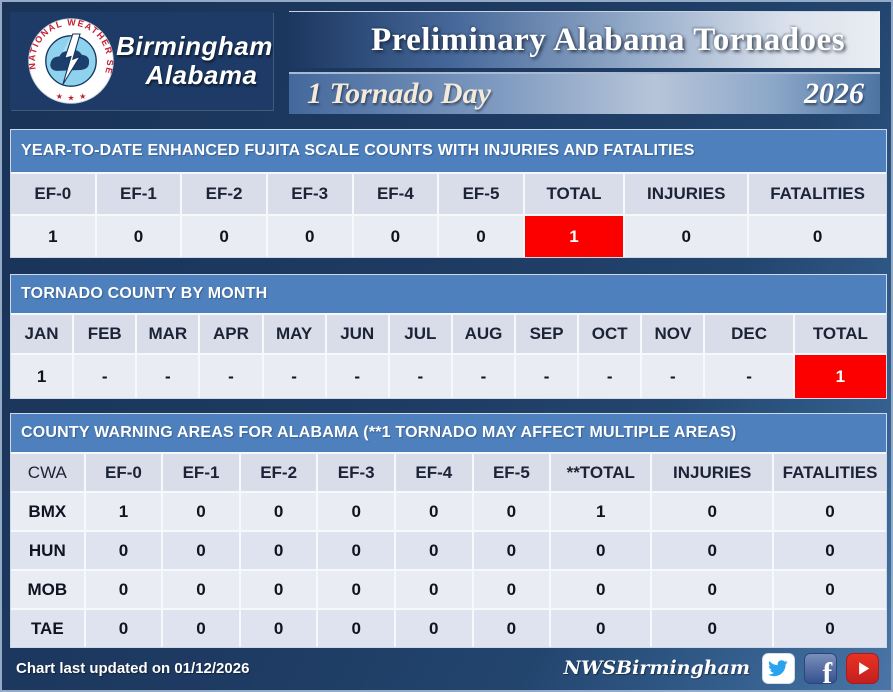  Describe the element at coordinates (834, 93) in the screenshot. I see `year-label: 2026` at that location.